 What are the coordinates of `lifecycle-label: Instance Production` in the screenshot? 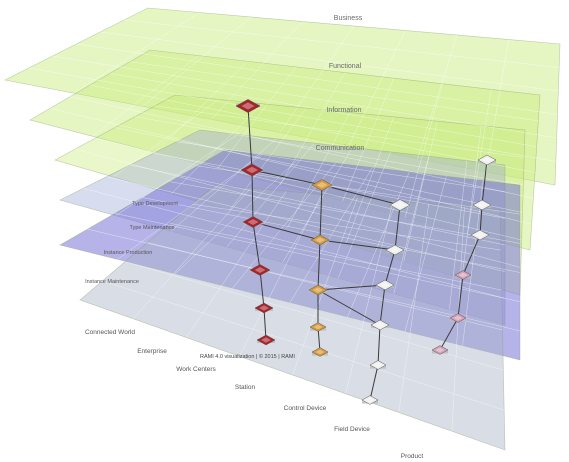 It's located at (128, 253).